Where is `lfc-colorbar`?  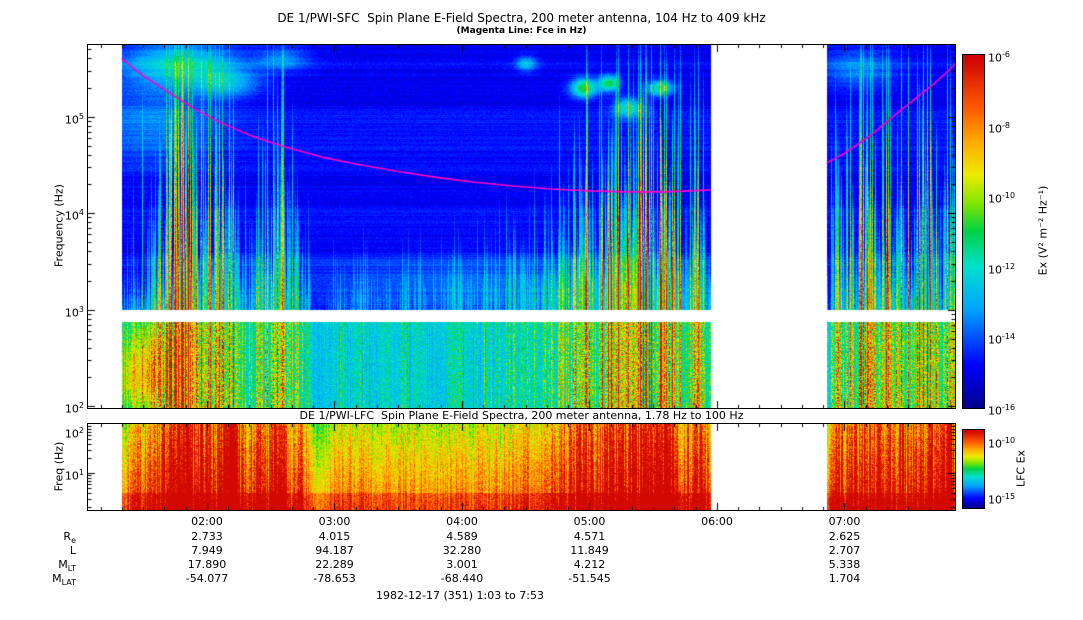
lfc-colorbar is located at coordinates (973, 469).